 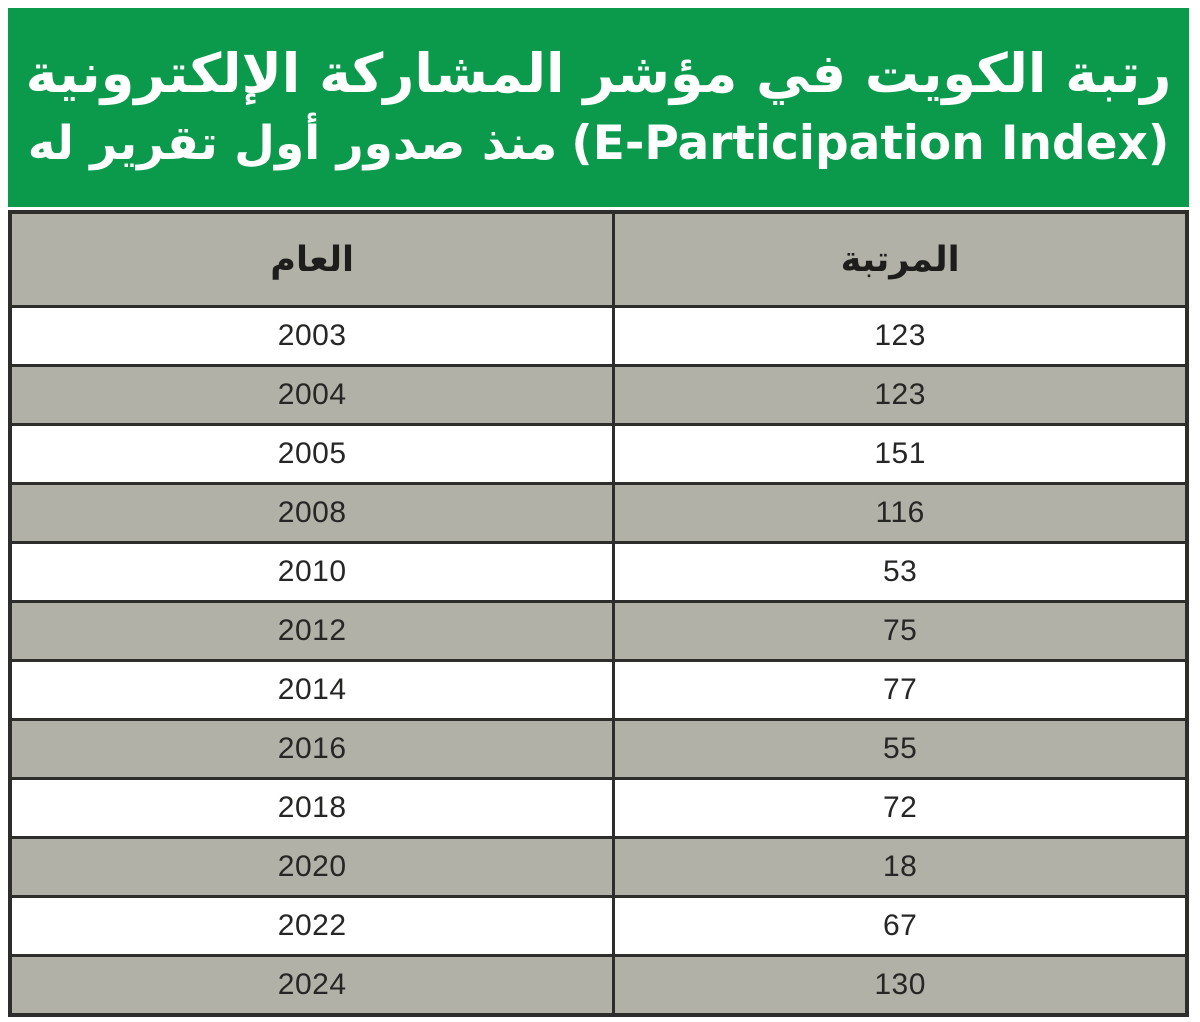 What do you see at coordinates (900, 454) in the screenshot?
I see `rank-cell: 151` at bounding box center [900, 454].